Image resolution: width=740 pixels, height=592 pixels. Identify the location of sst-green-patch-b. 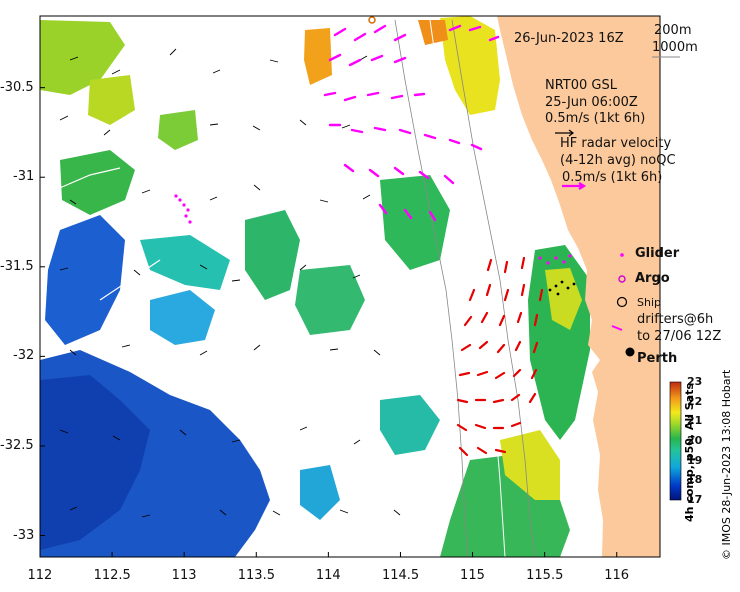
(330, 300).